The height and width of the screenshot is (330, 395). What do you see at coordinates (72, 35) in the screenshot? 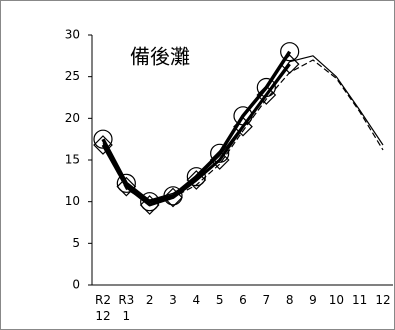
I see `y-tick-label: 30` at bounding box center [72, 35].